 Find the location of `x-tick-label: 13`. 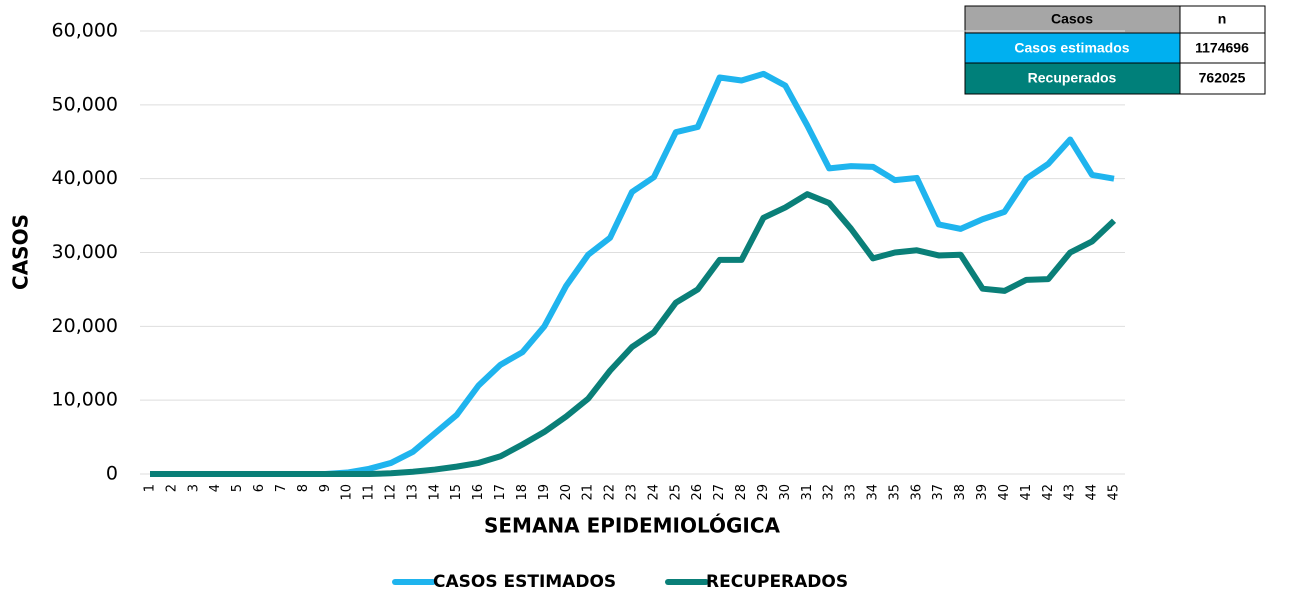

x-tick-label: 13 is located at coordinates (412, 492).